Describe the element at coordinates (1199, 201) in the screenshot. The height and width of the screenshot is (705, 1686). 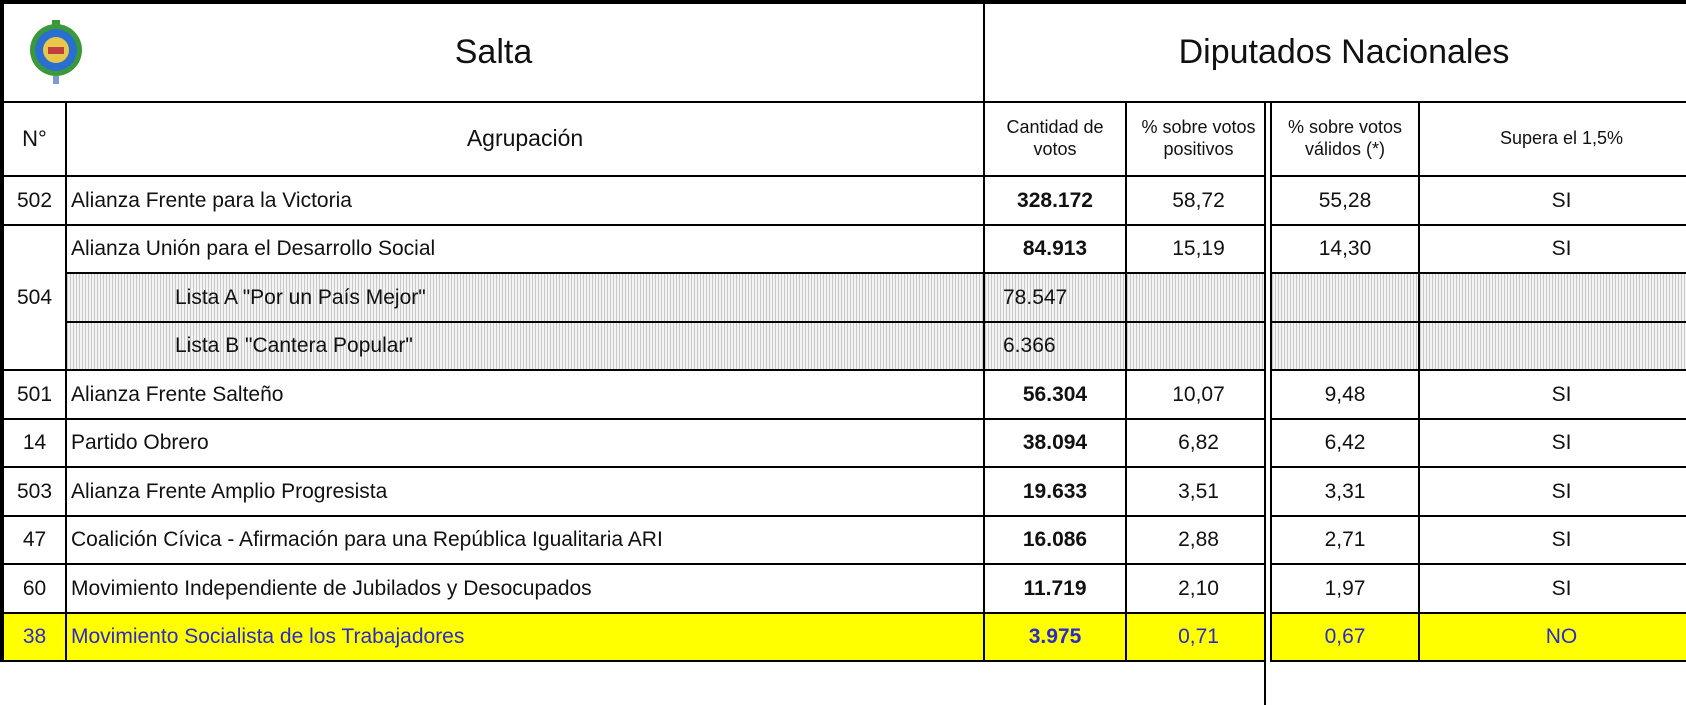
I see `cell-positive: 58,72` at that location.